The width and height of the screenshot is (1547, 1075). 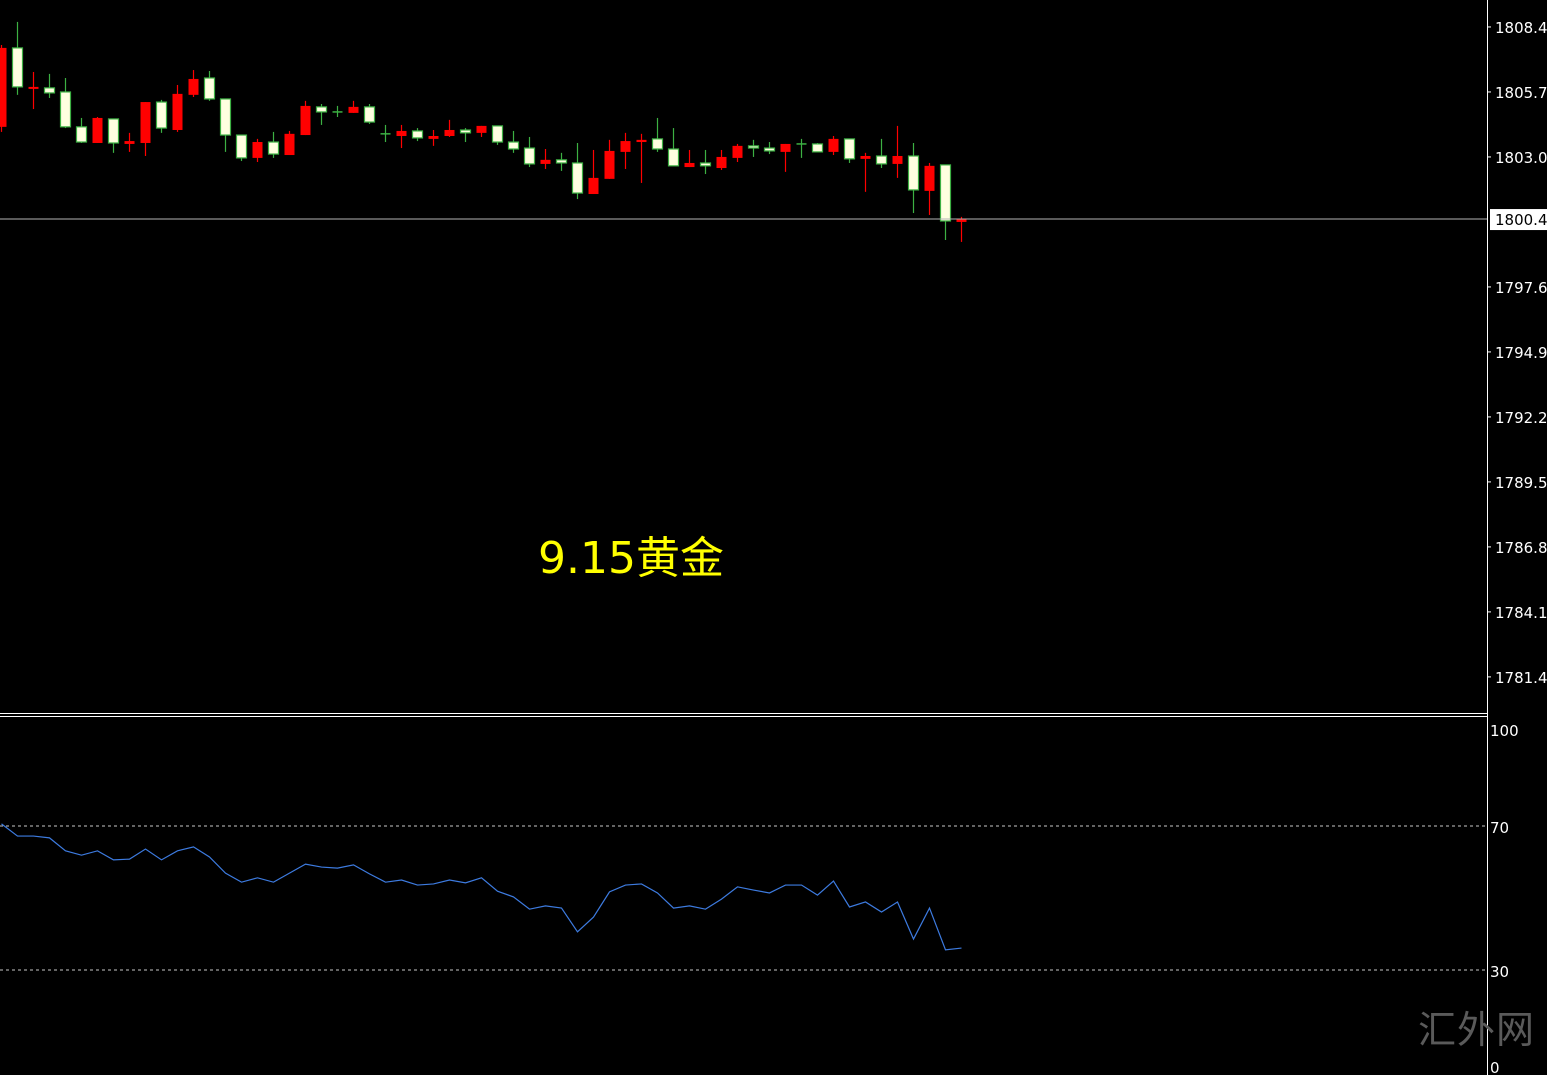 What do you see at coordinates (1521, 220) in the screenshot?
I see `current-price-label: 1800.4` at bounding box center [1521, 220].